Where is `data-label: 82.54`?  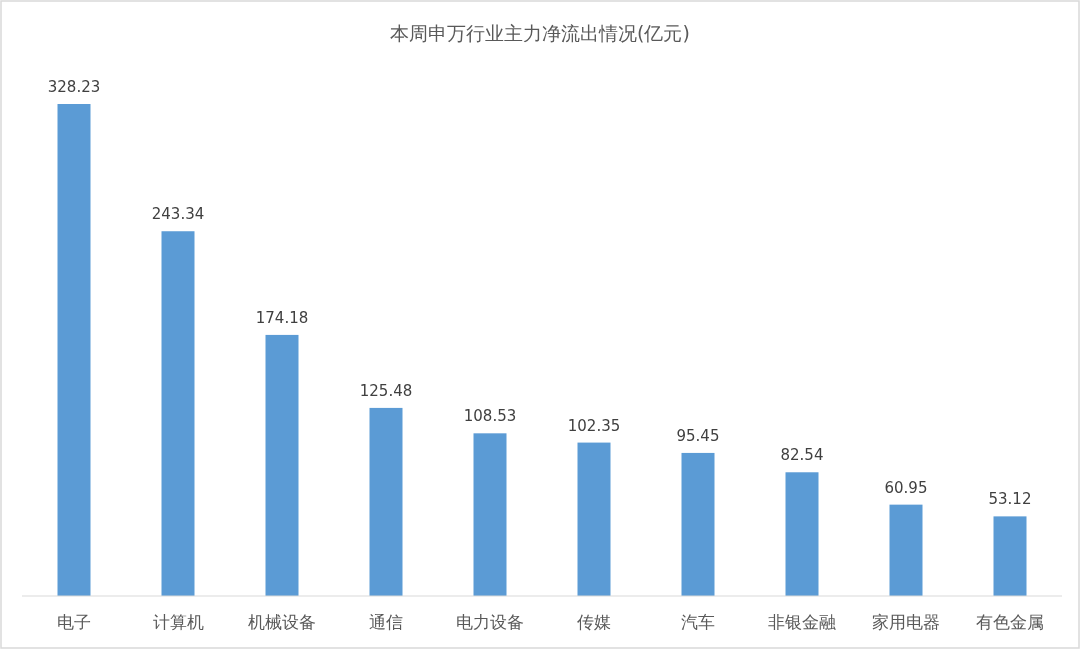 data-label: 82.54 is located at coordinates (802, 455).